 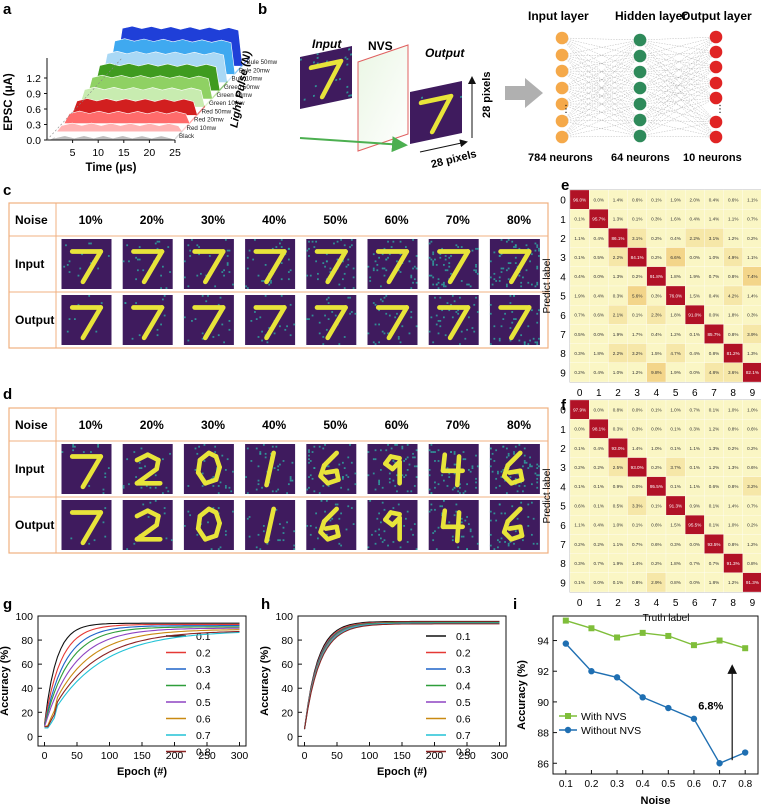 What do you see at coordinates (454, 159) in the screenshot?
I see `pixels-horizontal: 28 pixels` at bounding box center [454, 159].